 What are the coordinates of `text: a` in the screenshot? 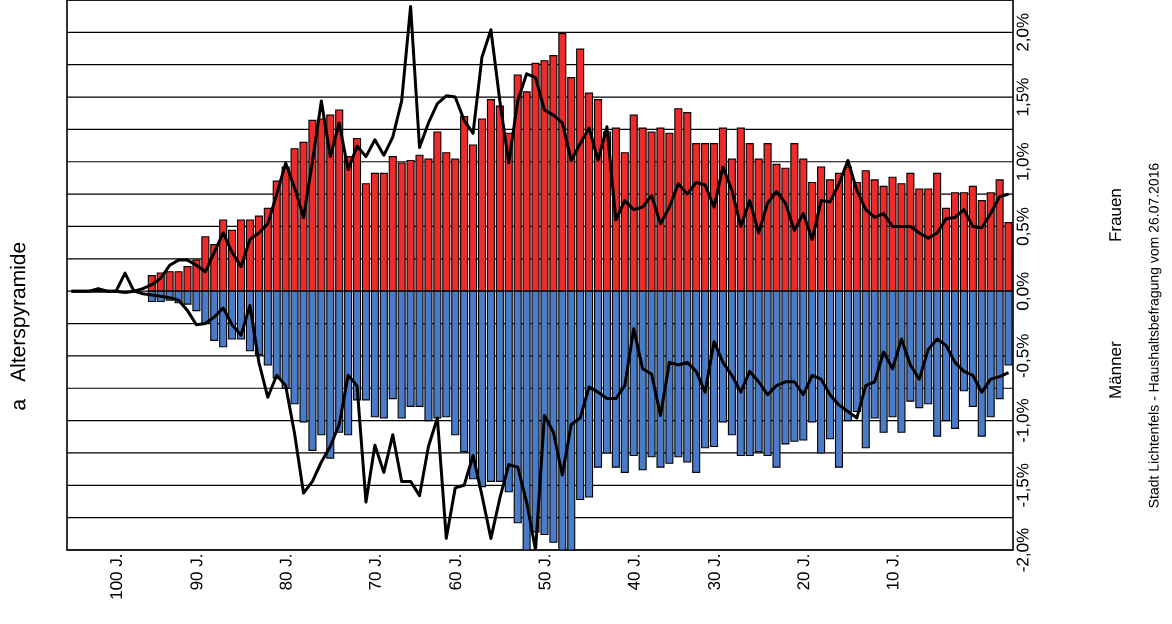 It's located at (19, 404).